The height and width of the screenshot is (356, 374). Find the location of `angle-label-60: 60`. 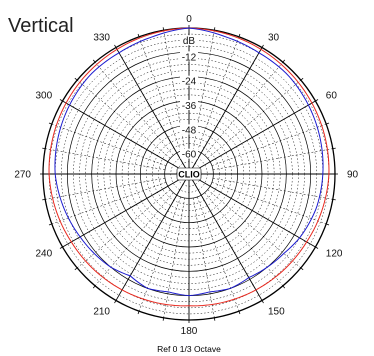

angle-label-60: 60 is located at coordinates (332, 96).